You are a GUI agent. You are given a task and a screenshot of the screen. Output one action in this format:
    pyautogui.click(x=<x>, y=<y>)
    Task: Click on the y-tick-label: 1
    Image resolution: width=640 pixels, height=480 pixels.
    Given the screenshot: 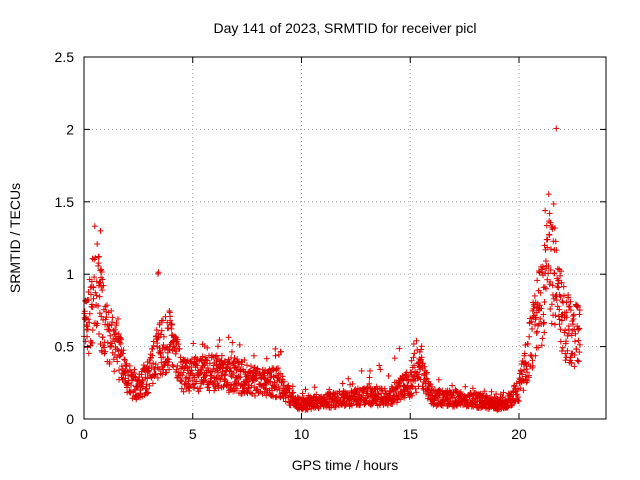 What is the action you would take?
    pyautogui.click(x=70, y=274)
    